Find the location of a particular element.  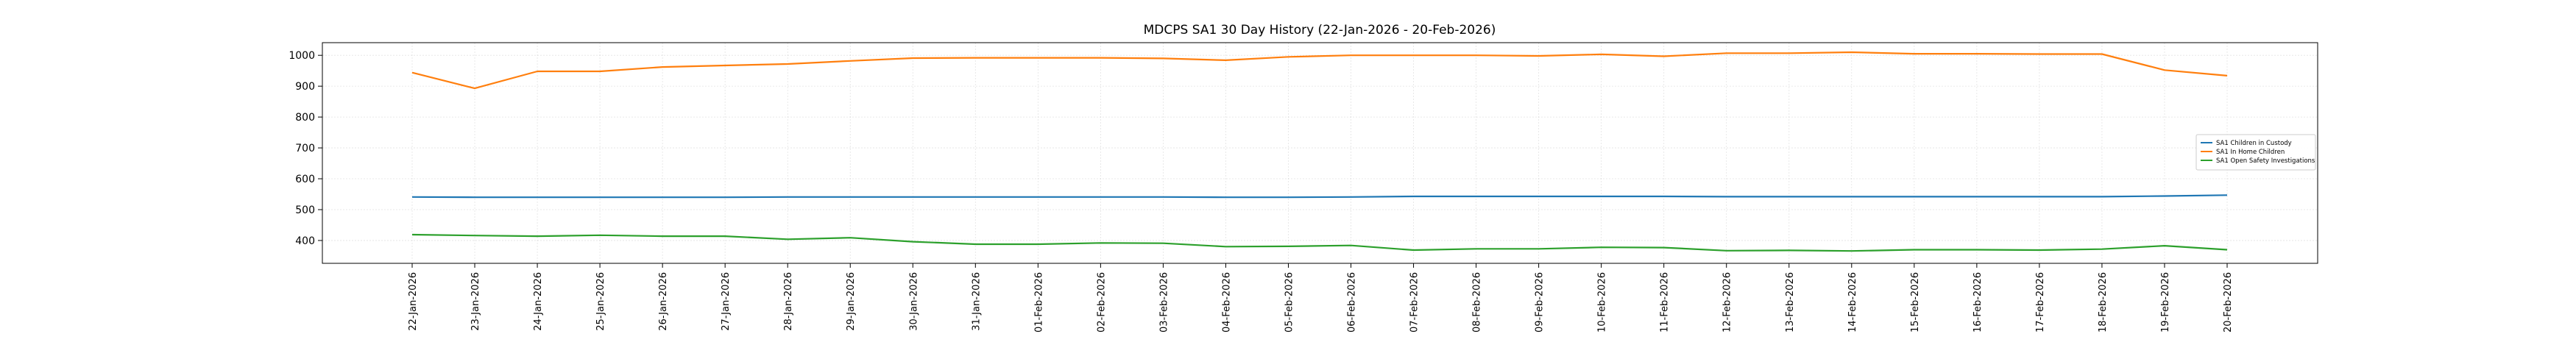

legend-label: SA1 Children in Custody is located at coordinates (2254, 143).